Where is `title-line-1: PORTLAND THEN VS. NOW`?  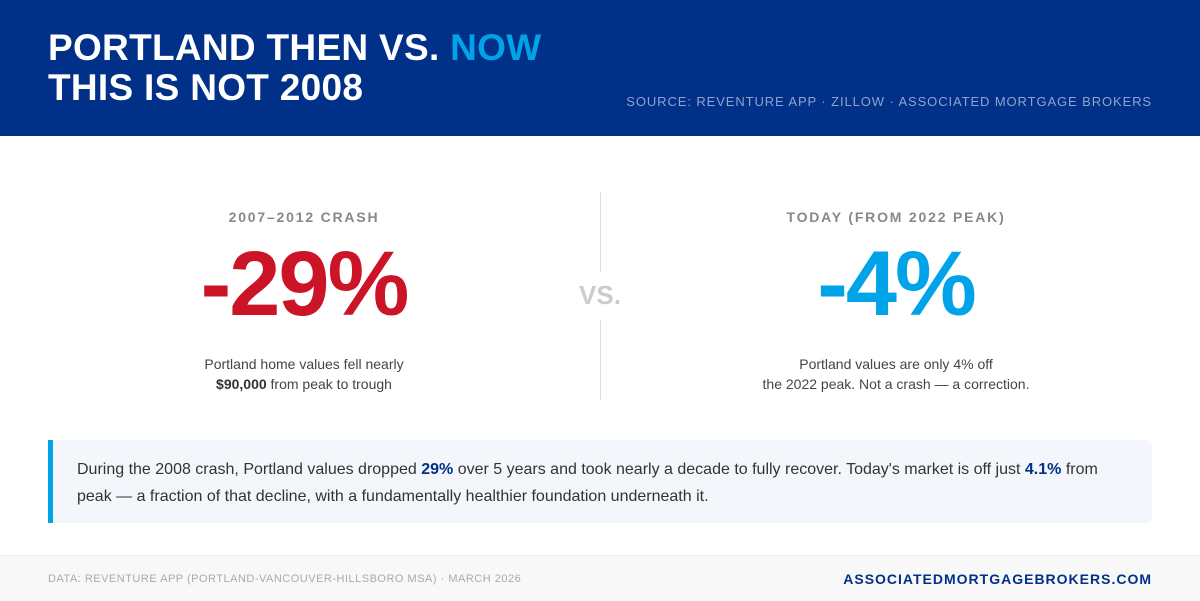 title-line-1: PORTLAND THEN VS. NOW is located at coordinates (295, 47).